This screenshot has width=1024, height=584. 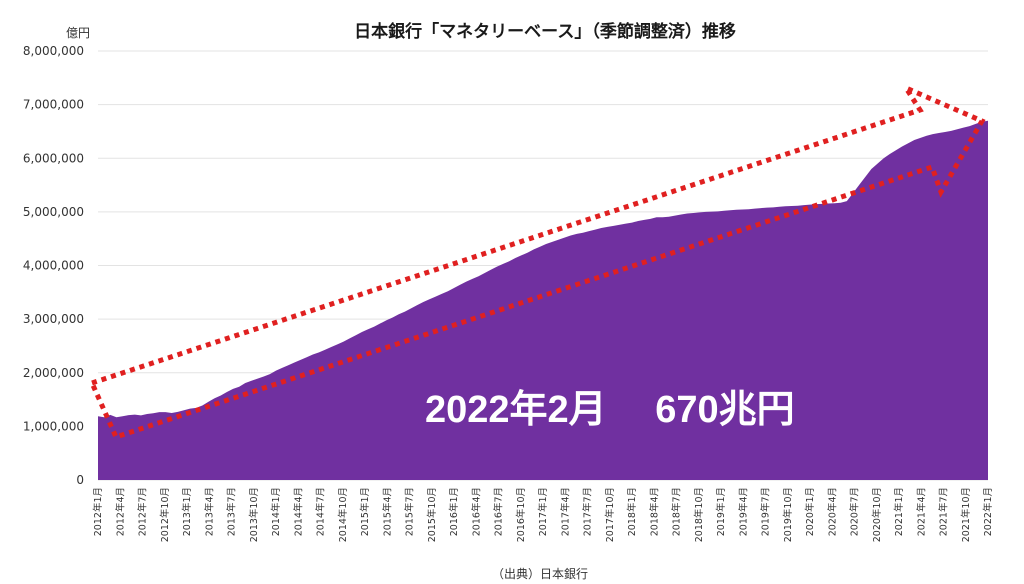 What do you see at coordinates (209, 511) in the screenshot?
I see `x-tick-label: 2013年4月` at bounding box center [209, 511].